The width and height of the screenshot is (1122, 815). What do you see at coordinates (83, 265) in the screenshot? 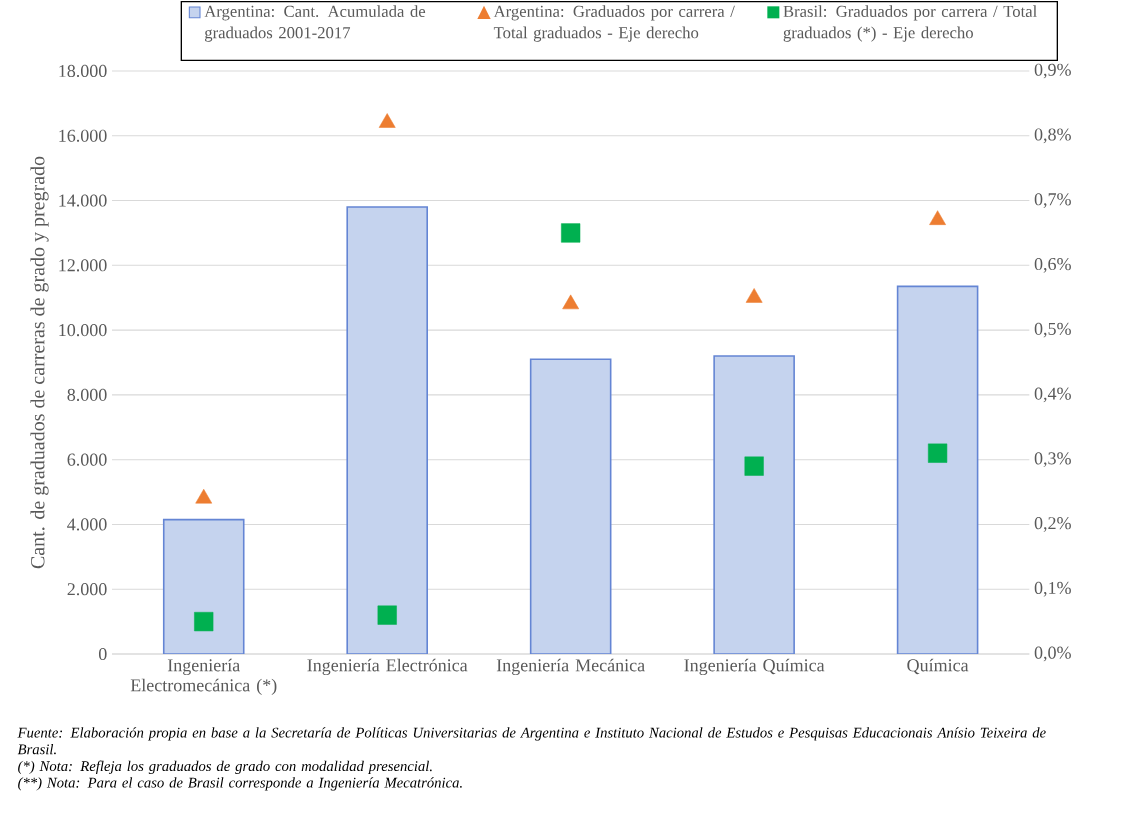
I see `y-tick-label: 12.000` at bounding box center [83, 265].